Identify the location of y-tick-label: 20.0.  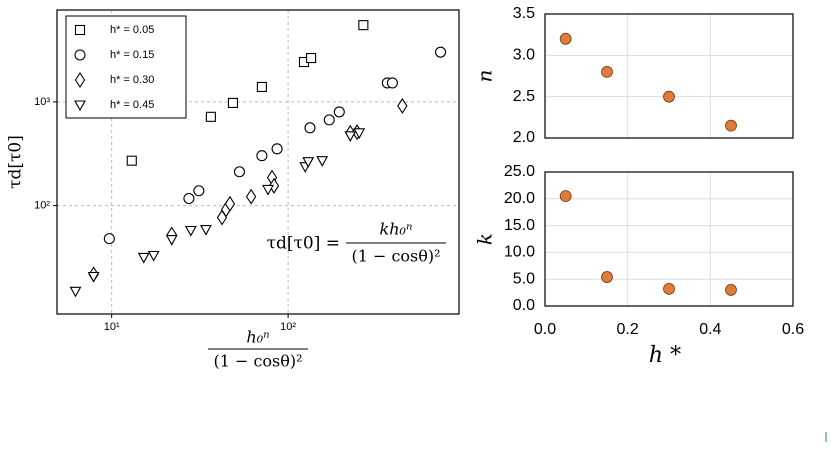
(519, 198).